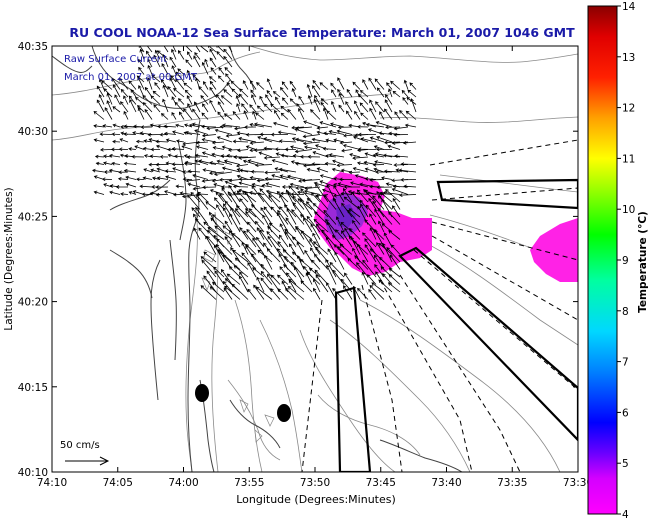 Image resolution: width=651 pixels, height=519 pixels. What do you see at coordinates (446, 483) in the screenshot?
I see `x-tick-label: 73:40` at bounding box center [446, 483].